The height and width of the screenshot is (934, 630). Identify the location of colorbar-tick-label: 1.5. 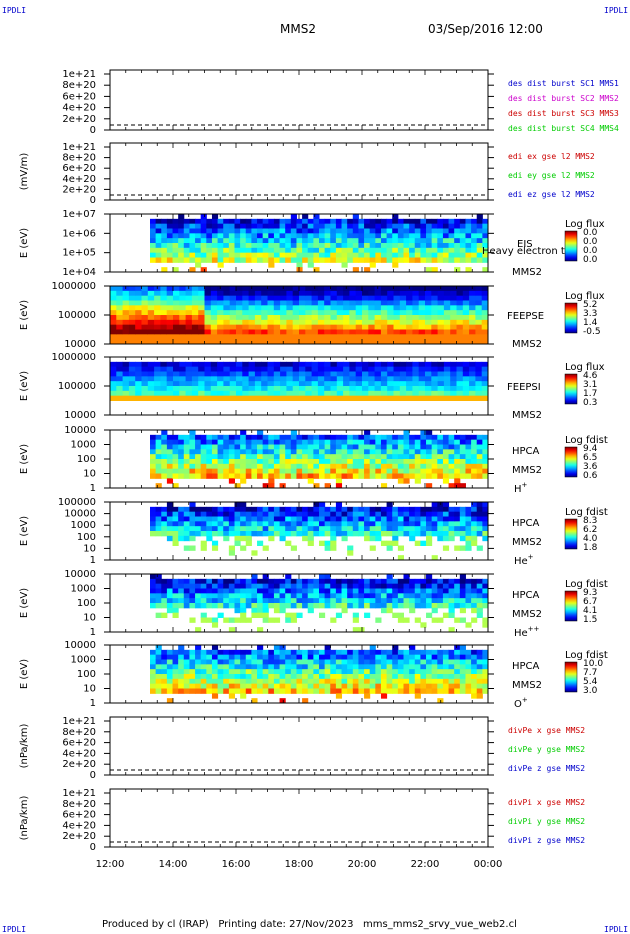
(590, 620).